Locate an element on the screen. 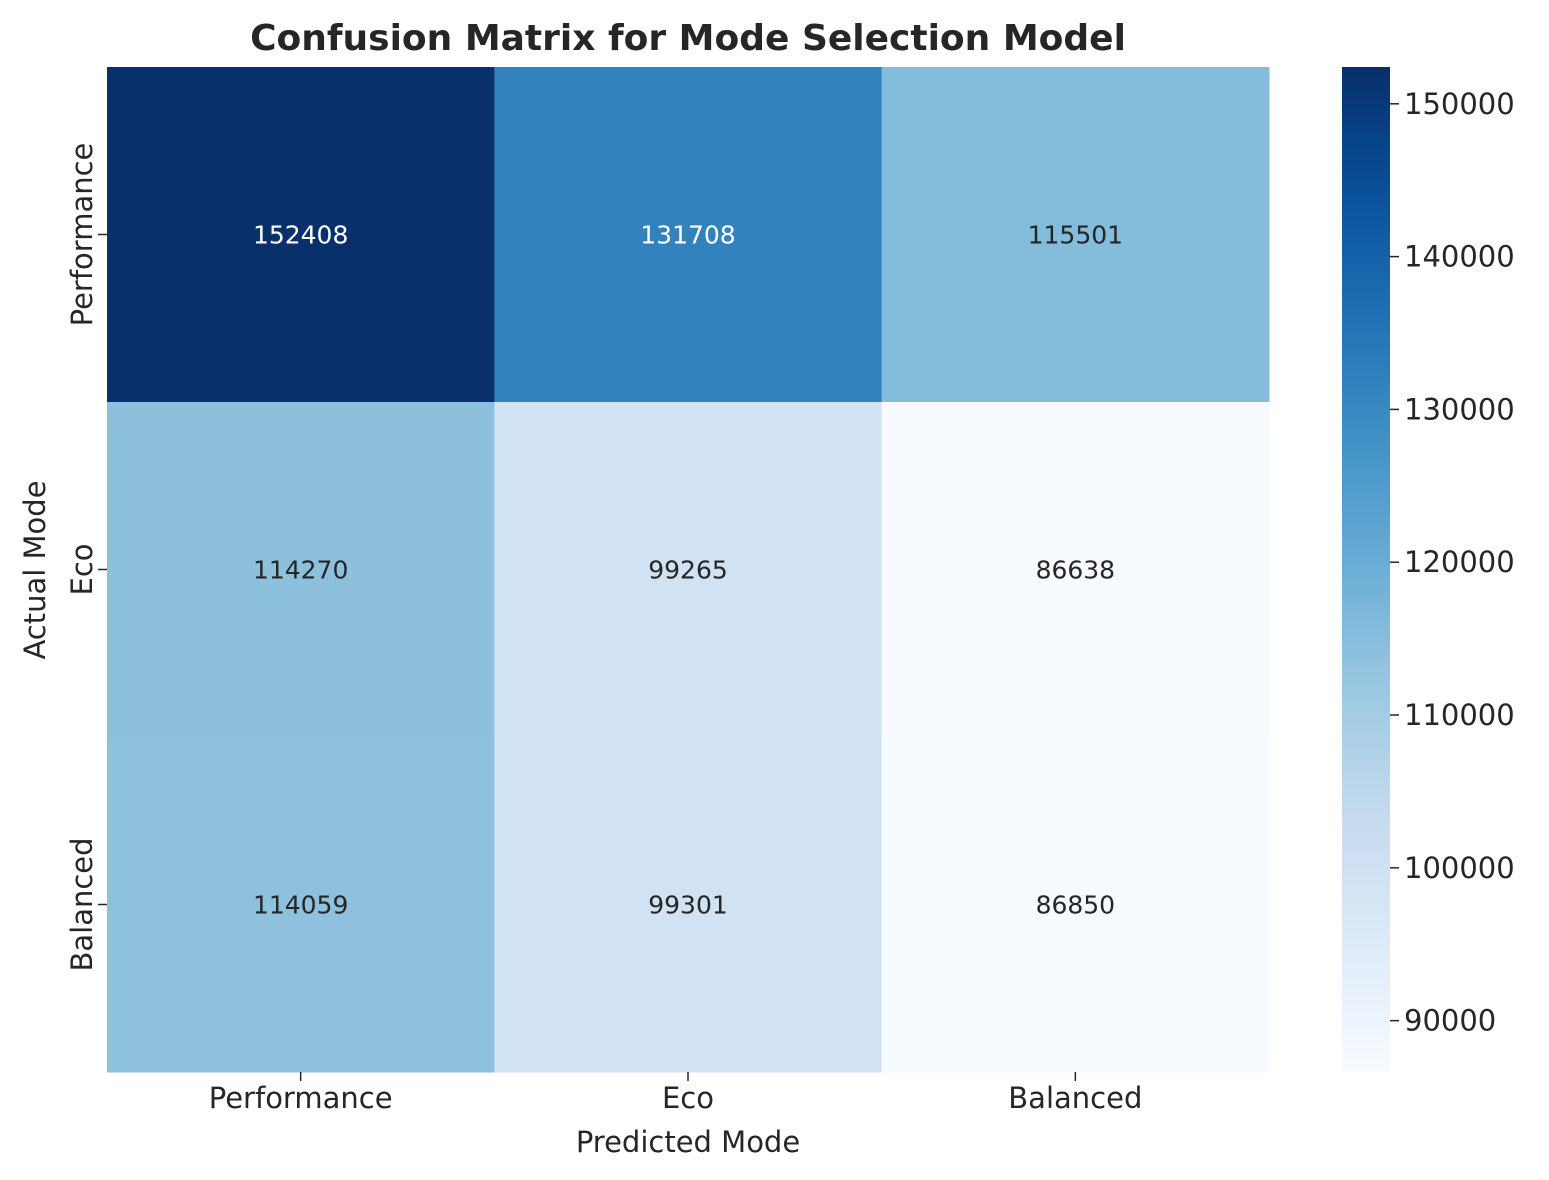  y-tick-label: Balanced is located at coordinates (82, 904).